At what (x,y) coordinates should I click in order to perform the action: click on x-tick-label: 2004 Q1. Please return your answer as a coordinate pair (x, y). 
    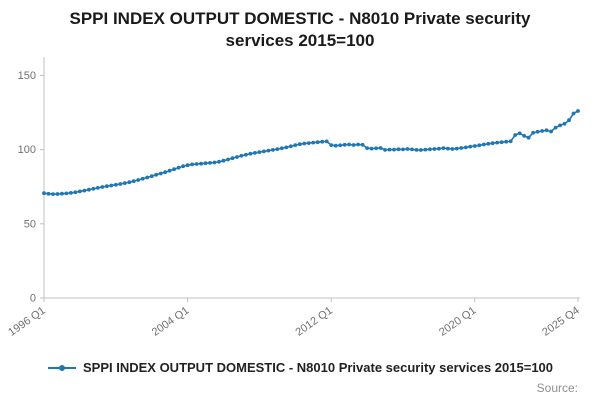
    Looking at the image, I should click on (170, 322).